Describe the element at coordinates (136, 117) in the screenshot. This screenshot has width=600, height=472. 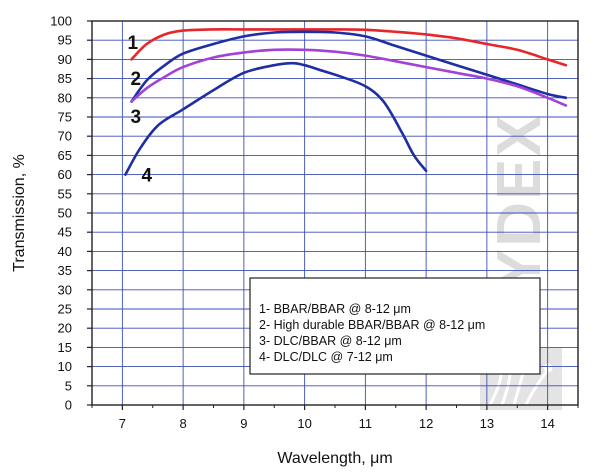
I see `curve-tag-3: 3` at that location.